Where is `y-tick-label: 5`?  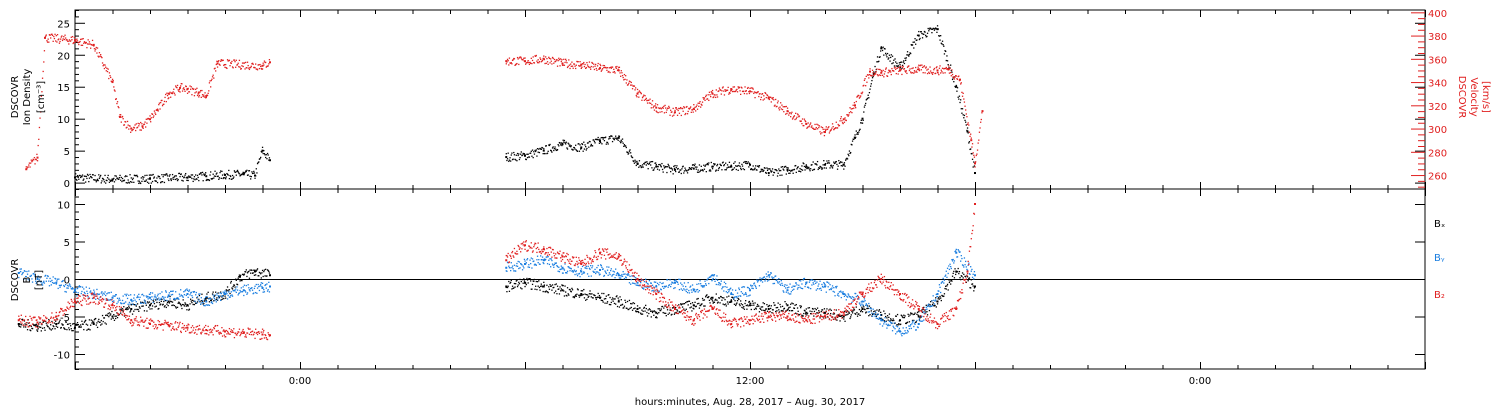
y-tick-label: 5 is located at coordinates (67, 152).